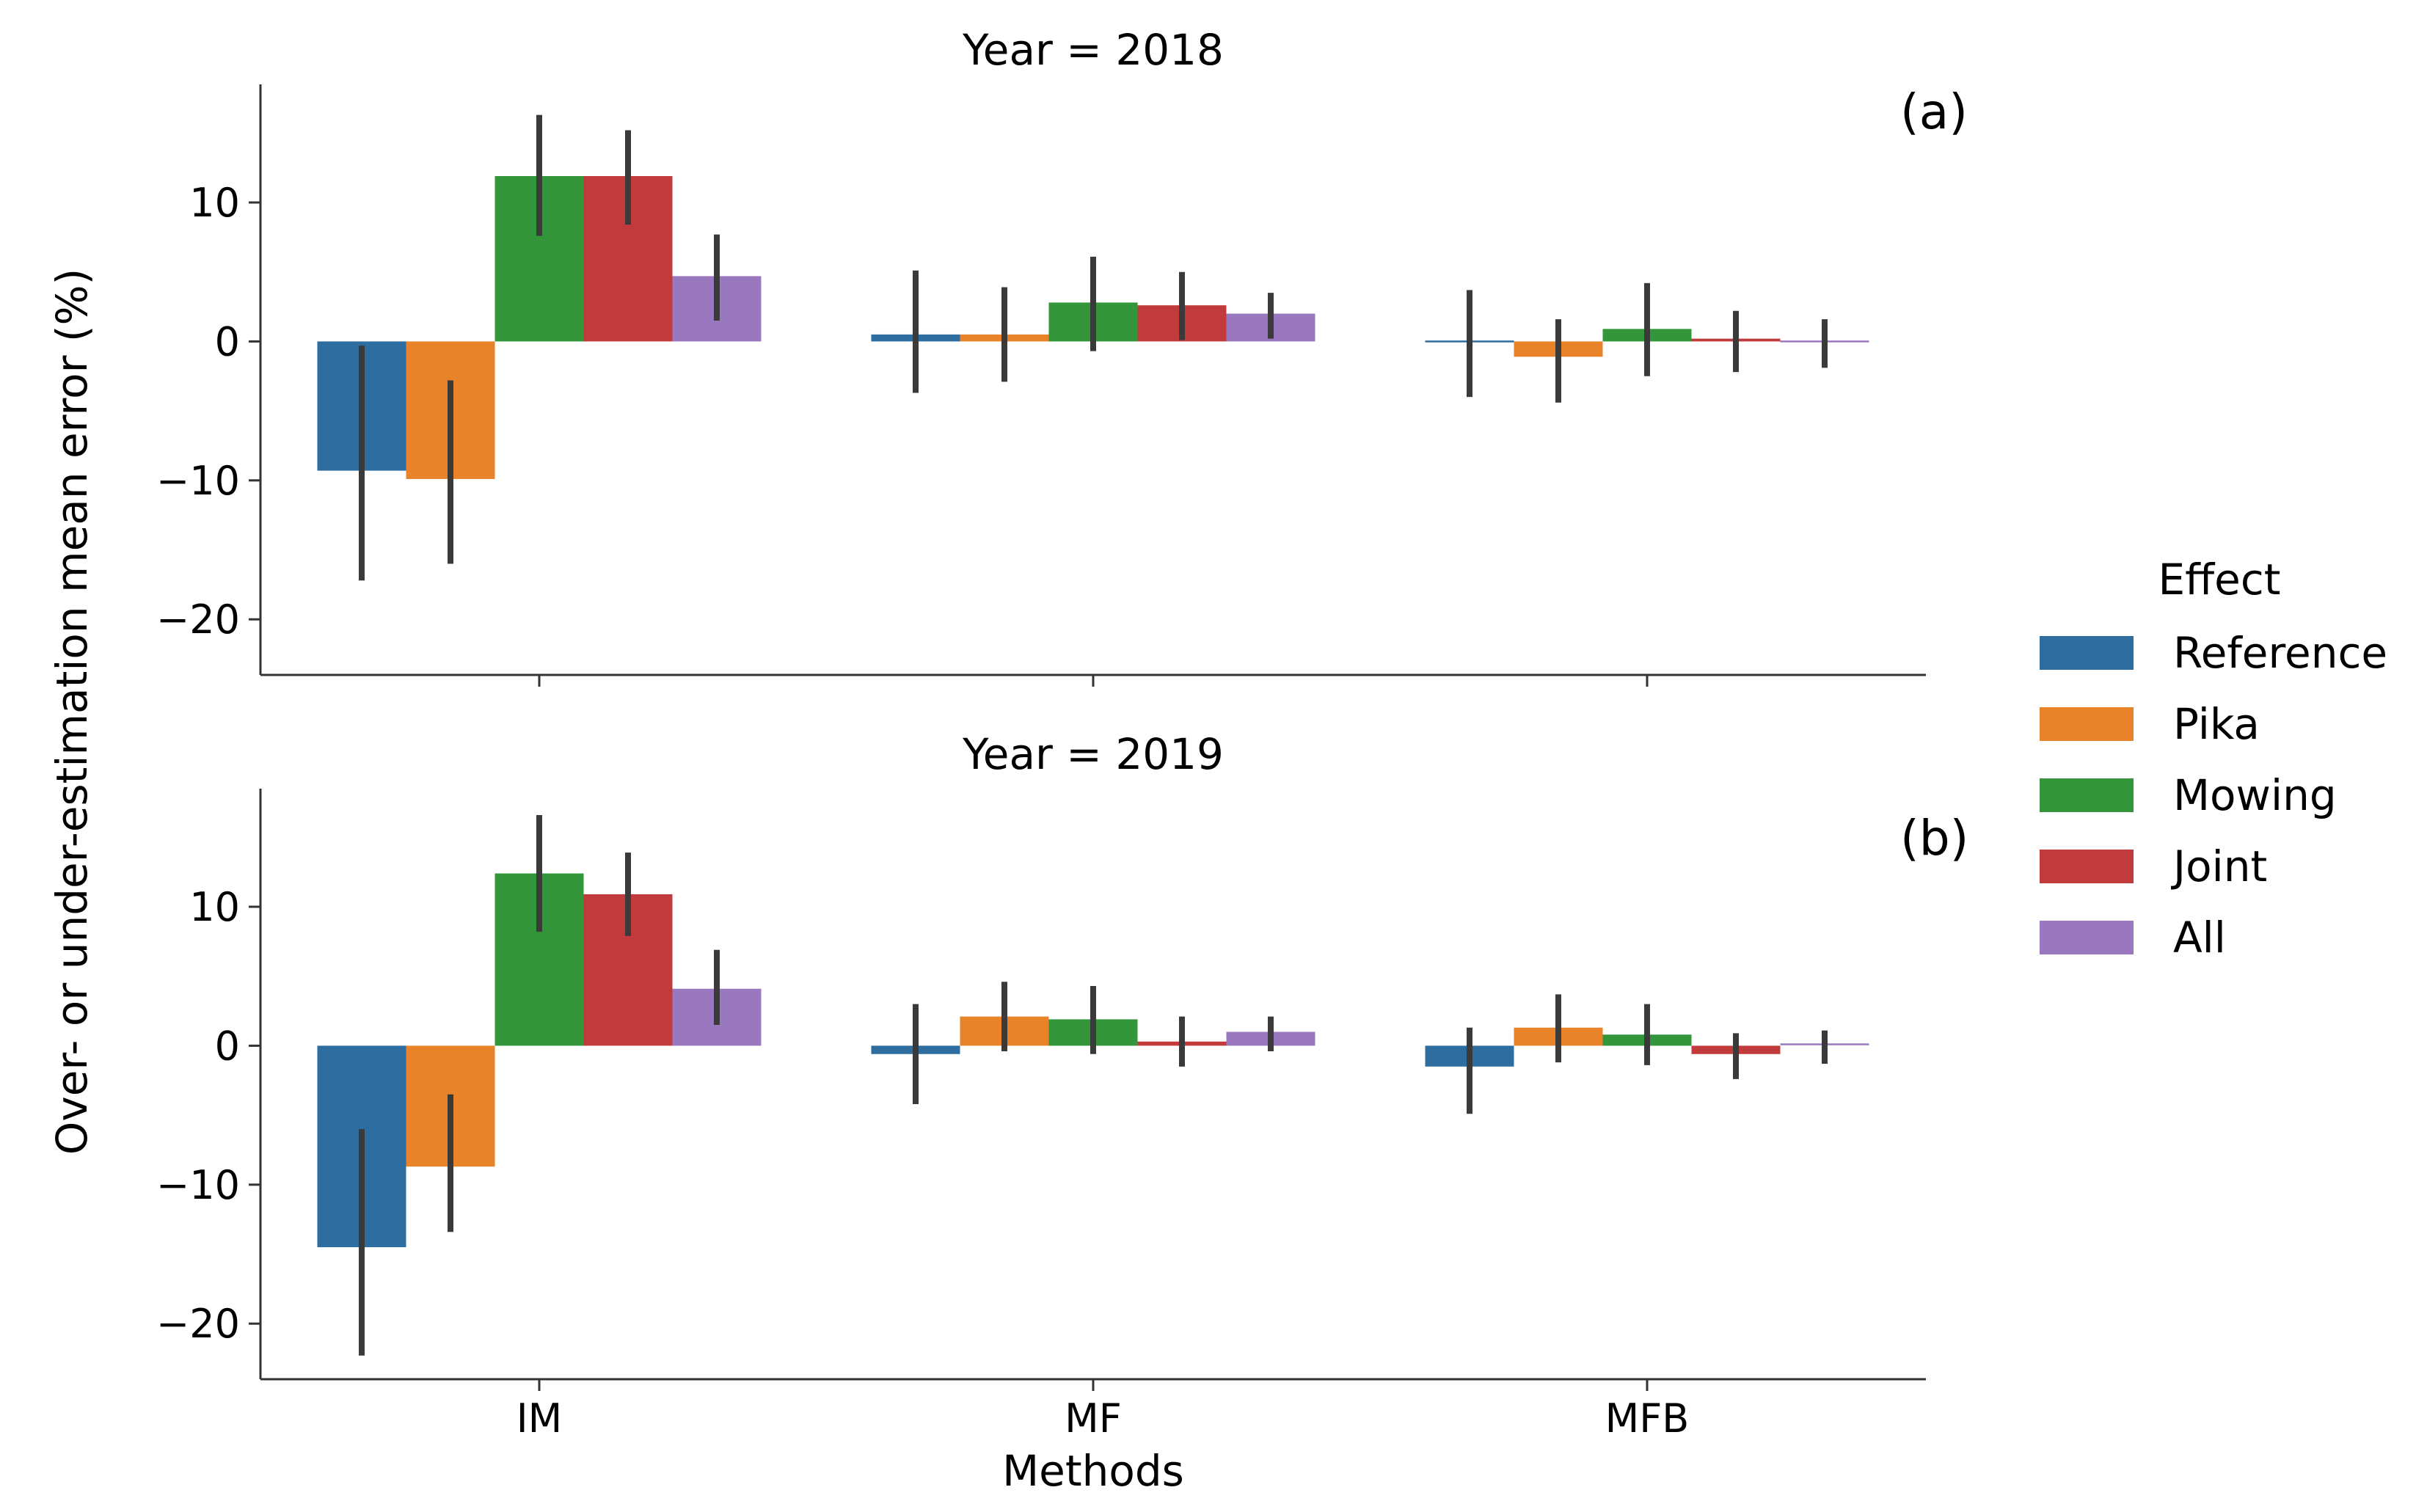 This screenshot has height=1512, width=2427. I want to click on legend-item-pika: Pika, so click(2150, 724).